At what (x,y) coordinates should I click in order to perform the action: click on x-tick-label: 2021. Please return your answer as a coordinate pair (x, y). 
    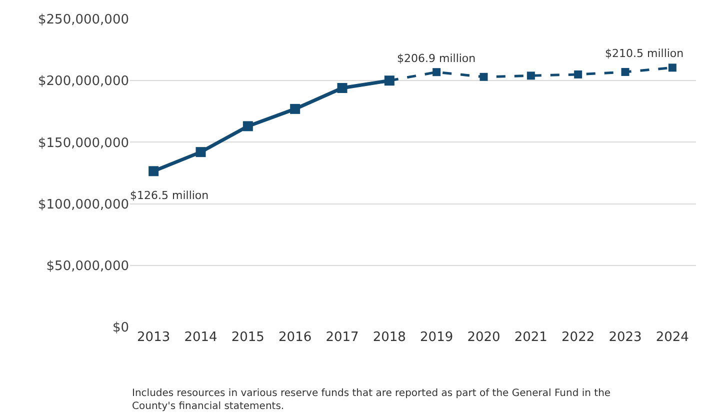
    Looking at the image, I should click on (531, 337).